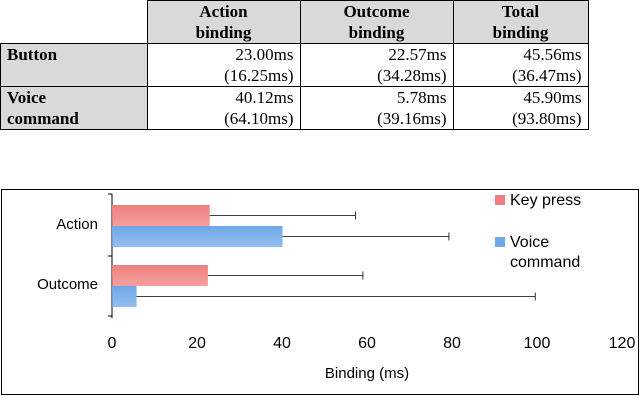  What do you see at coordinates (74, 65) in the screenshot?
I see `row-label: Button` at bounding box center [74, 65].